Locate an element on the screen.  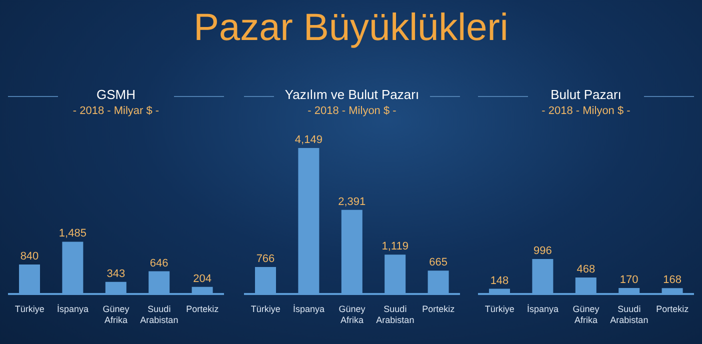
data-label: 1,119 is located at coordinates (395, 246).